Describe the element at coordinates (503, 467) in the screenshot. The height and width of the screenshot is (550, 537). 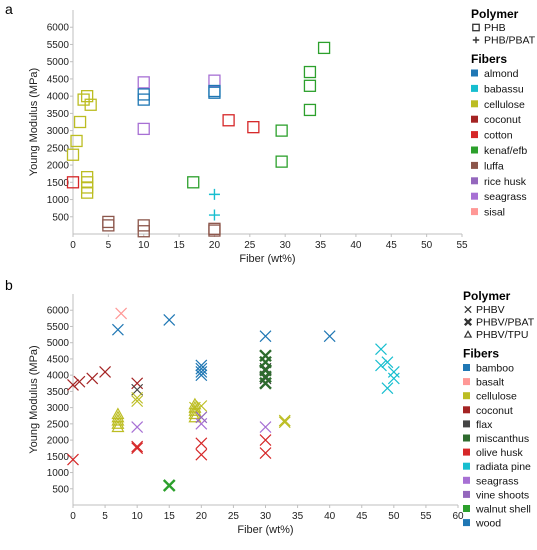
I see `legend-fiber-item: radiata pine` at that location.